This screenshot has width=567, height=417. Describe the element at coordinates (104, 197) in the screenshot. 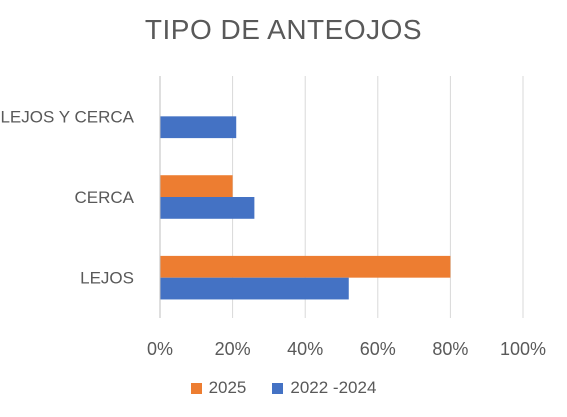

I see `y-tick-label: CERCA` at that location.